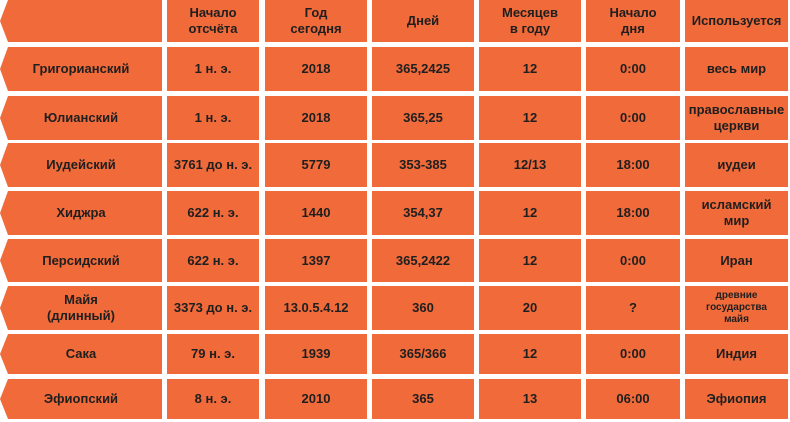  What do you see at coordinates (423, 21) in the screenshot?
I see `header-days: Дней` at bounding box center [423, 21].